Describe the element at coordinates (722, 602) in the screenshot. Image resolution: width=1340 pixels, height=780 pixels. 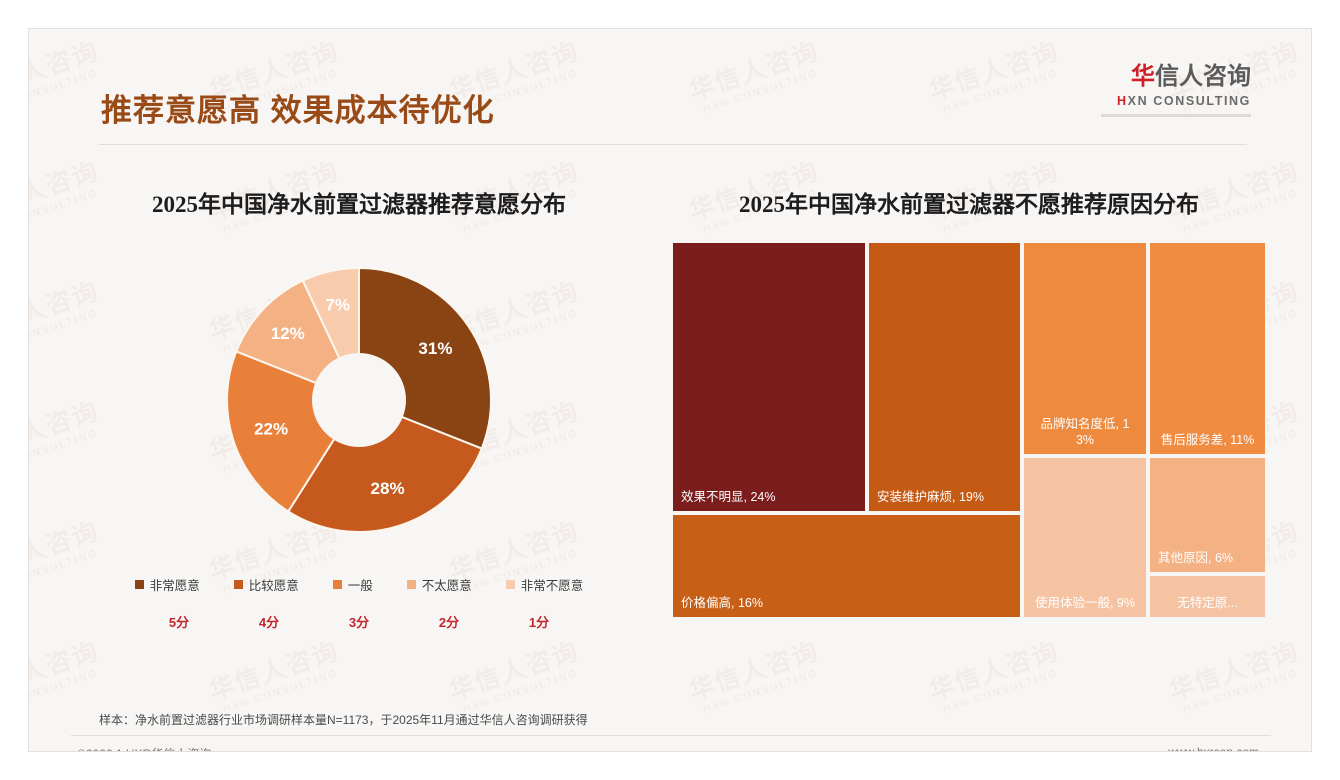
I see `treemap-cell-label: 价格偏高, 16%` at that location.